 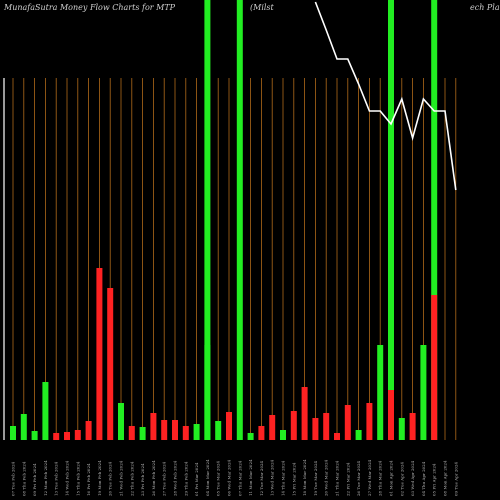 I want to click on x-tick-label: 13 Wed Mar 2024, so click(x=272, y=477).